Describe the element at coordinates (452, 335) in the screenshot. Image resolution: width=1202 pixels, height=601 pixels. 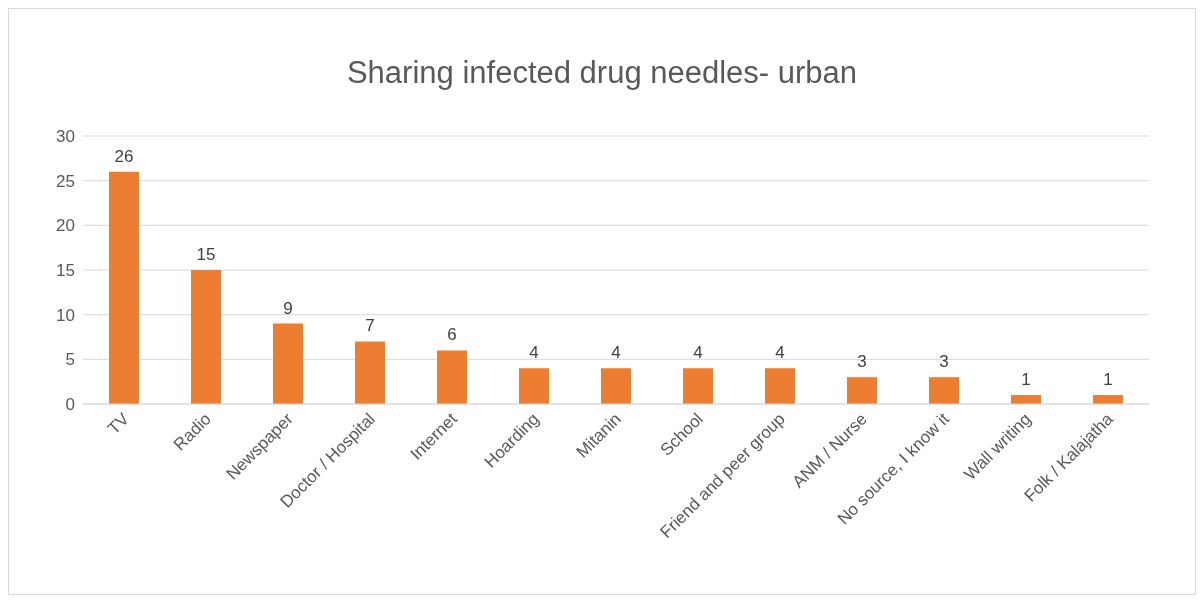
I see `data-label: 6` at that location.